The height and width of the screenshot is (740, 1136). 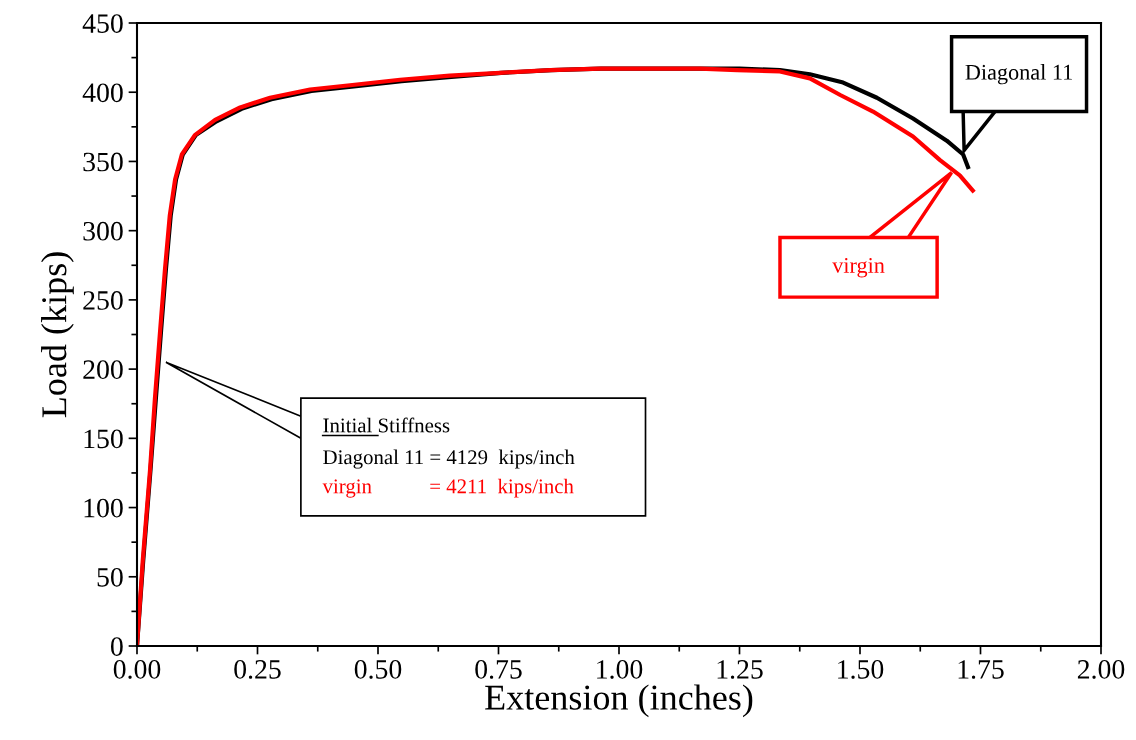 What do you see at coordinates (619, 701) in the screenshot?
I see `x-axis-title: Extension (inches)` at bounding box center [619, 701].